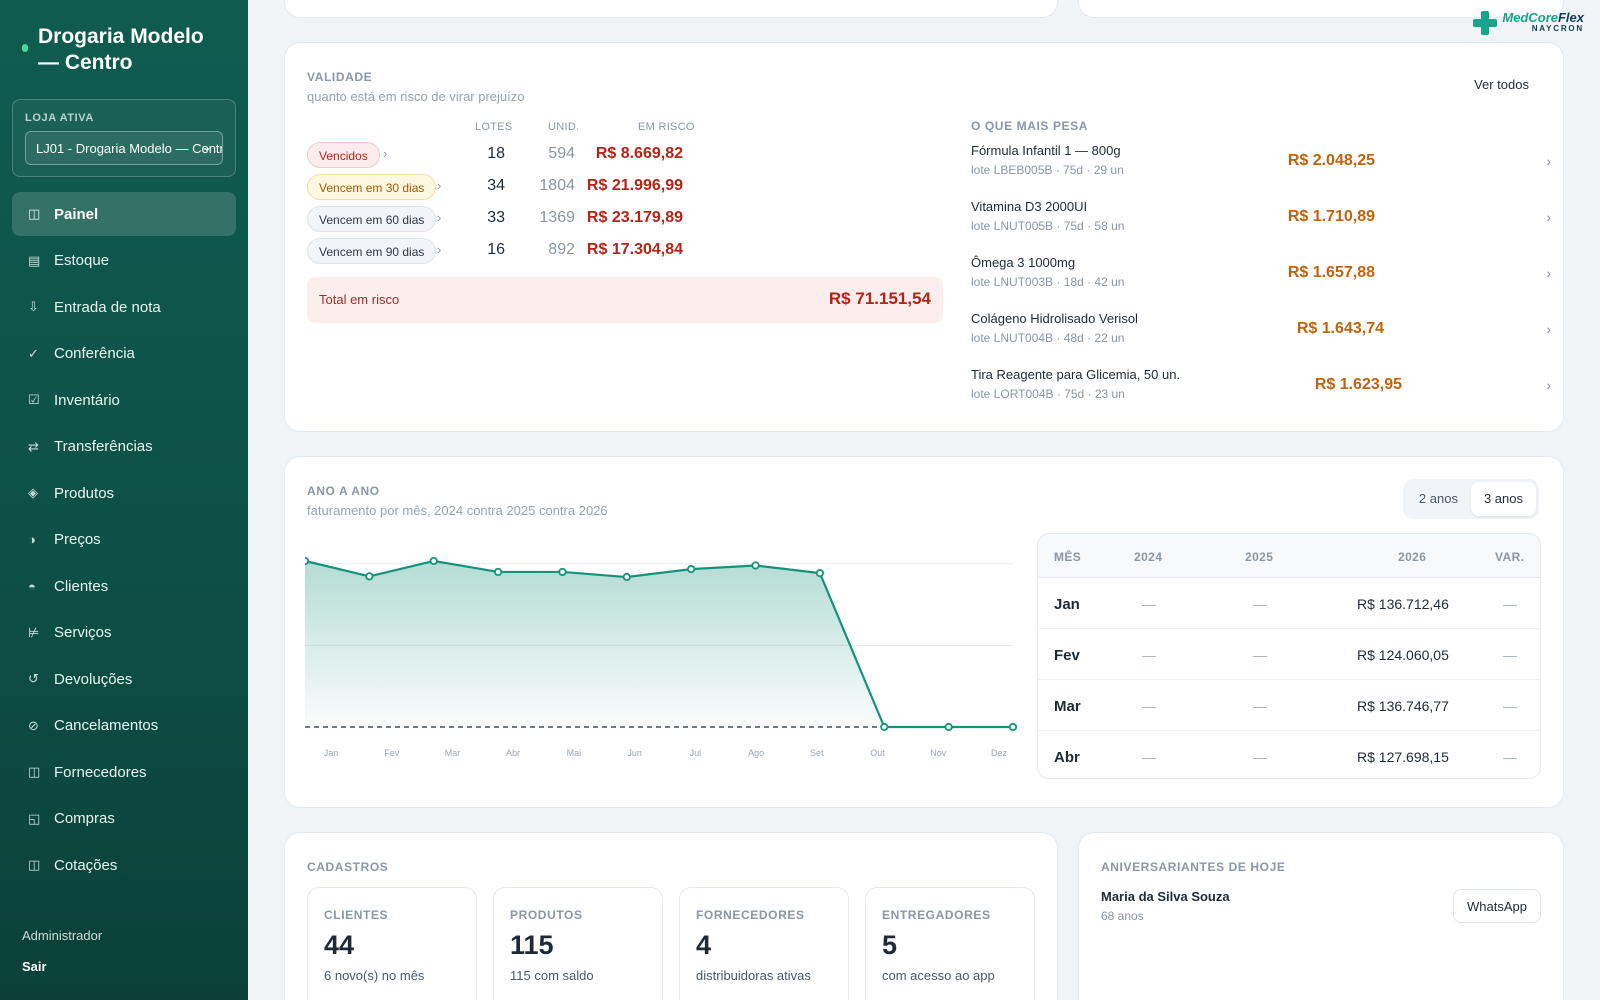  Describe the element at coordinates (1497, 906) in the screenshot. I see `whatsapp-button: WhatsApp` at that location.